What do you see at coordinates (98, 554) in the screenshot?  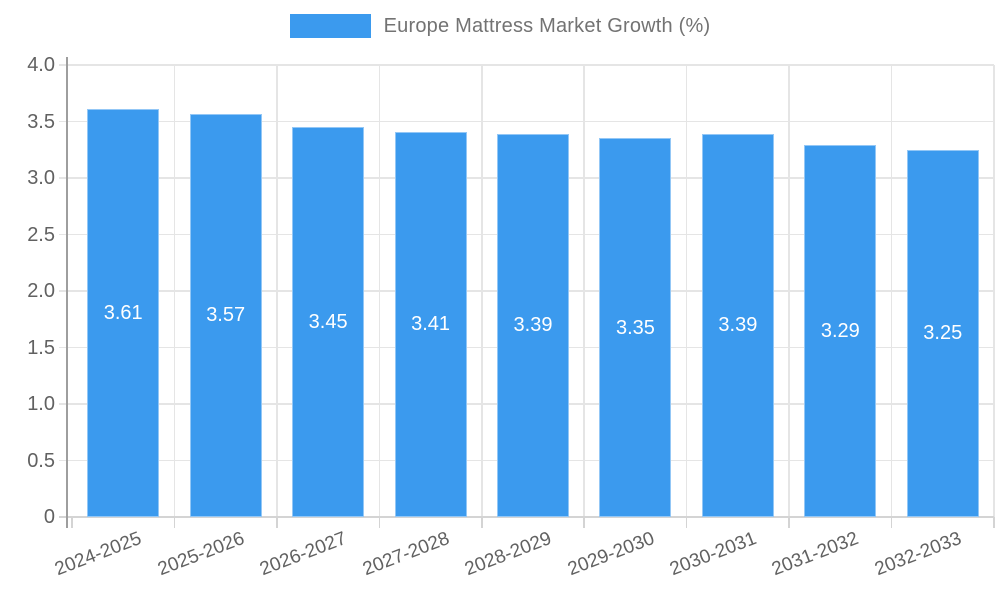 I see `x-axis-category-label: 2024-2025` at bounding box center [98, 554].